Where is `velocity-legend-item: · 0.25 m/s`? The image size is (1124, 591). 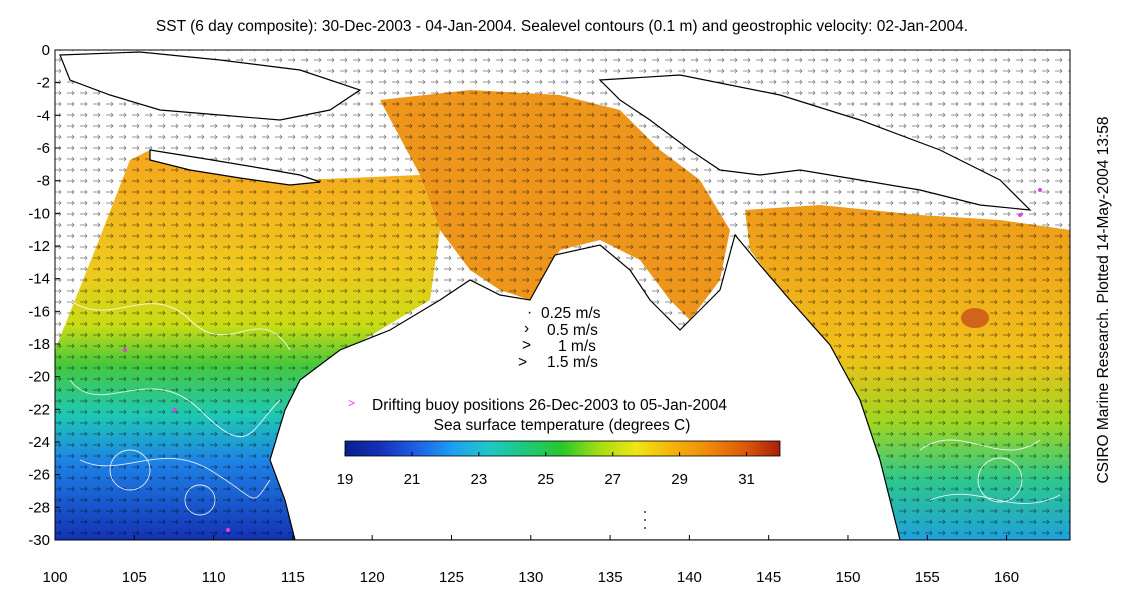 velocity-legend-item: · 0.25 m/s is located at coordinates (564, 313).